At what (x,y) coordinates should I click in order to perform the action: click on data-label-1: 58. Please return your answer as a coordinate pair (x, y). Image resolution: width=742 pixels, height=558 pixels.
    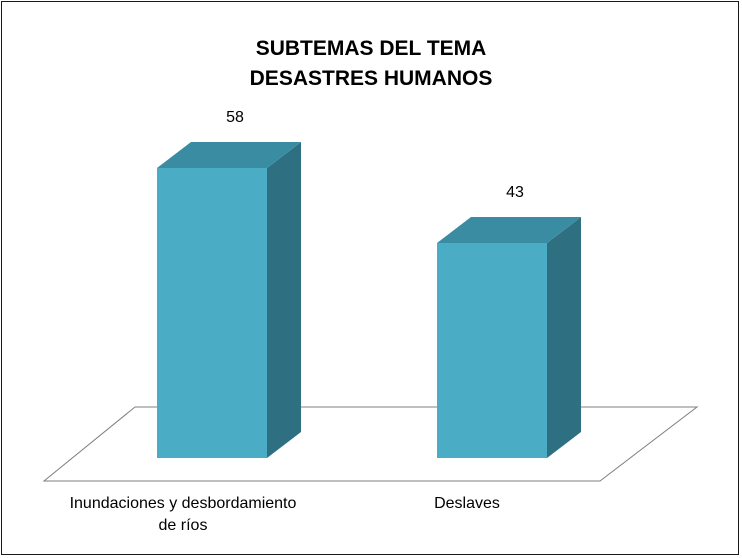
    Looking at the image, I should click on (235, 117).